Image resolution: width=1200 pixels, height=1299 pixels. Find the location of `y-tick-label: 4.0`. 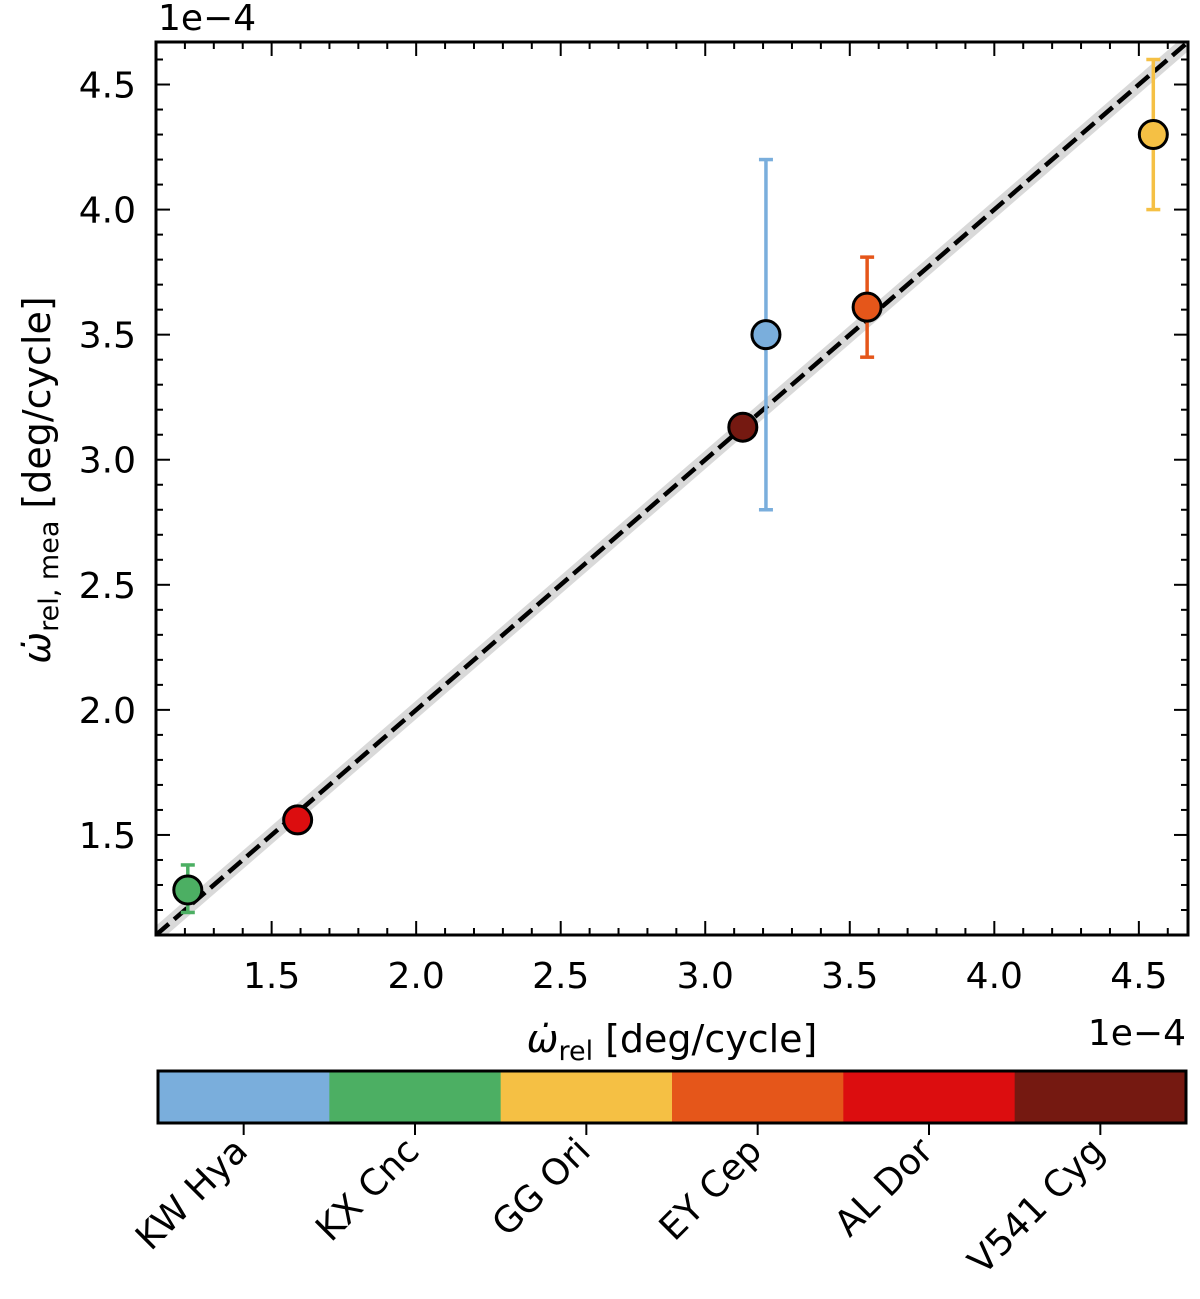

y-tick-label: 4.0 is located at coordinates (107, 211).